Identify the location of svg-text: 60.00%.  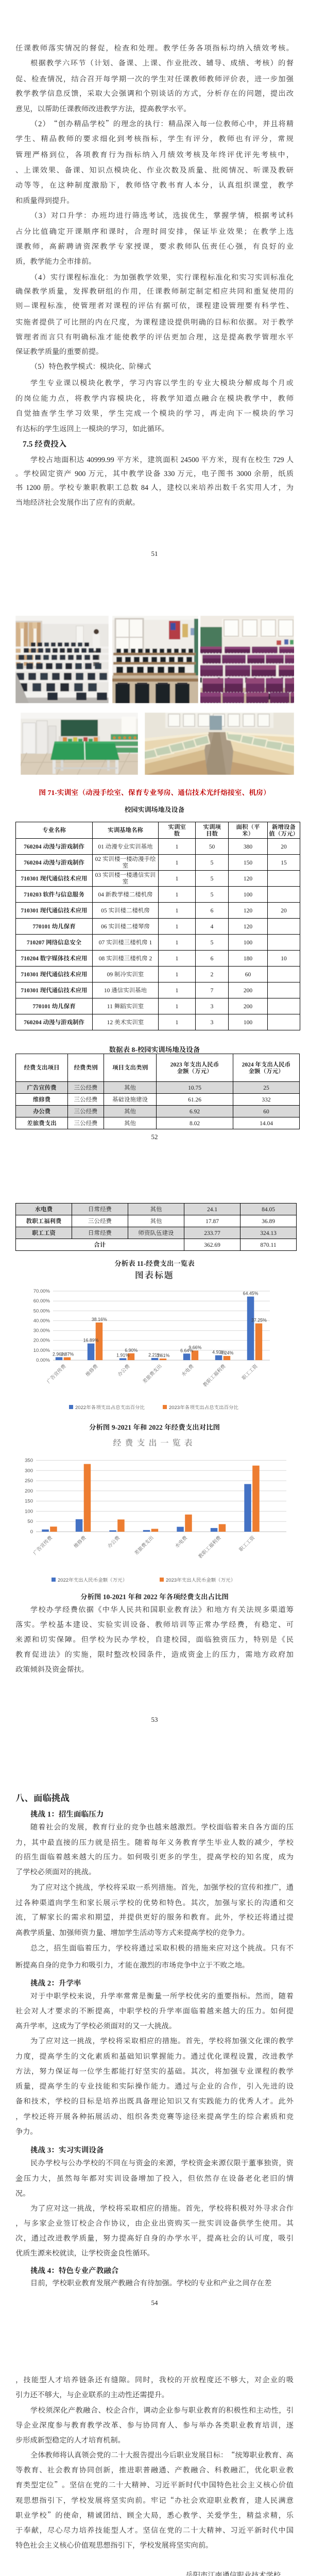
(41, 1300).